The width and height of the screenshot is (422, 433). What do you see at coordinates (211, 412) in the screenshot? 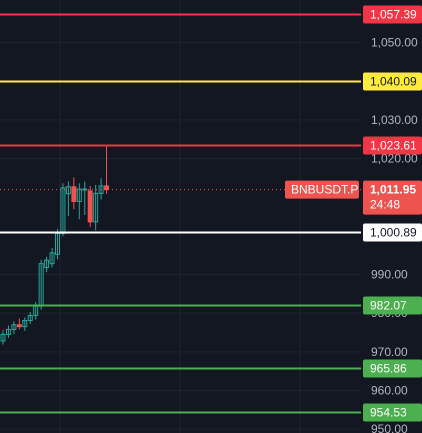
I see `level-green: 954.53` at bounding box center [211, 412].